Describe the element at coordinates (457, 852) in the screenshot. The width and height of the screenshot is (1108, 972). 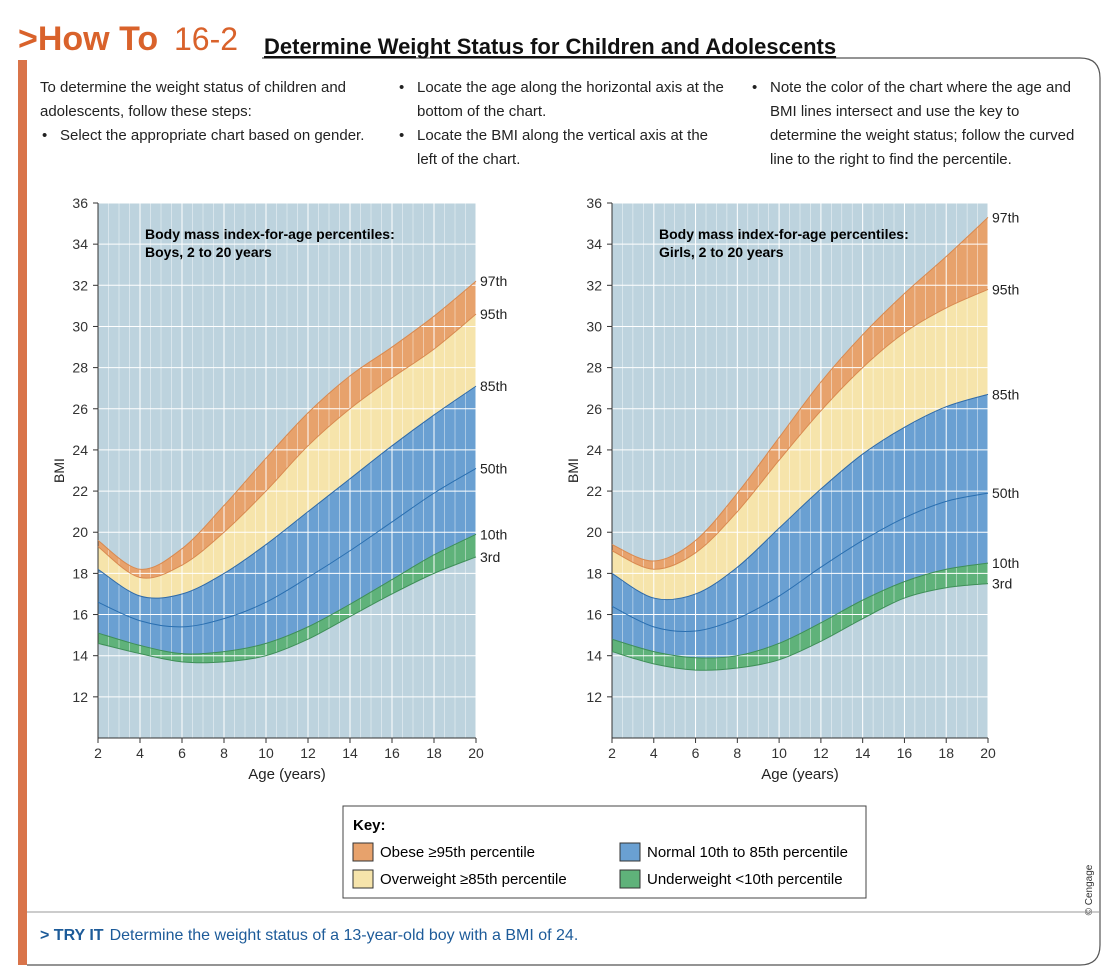
I see `key-label: Obese ≥95th percentile` at that location.